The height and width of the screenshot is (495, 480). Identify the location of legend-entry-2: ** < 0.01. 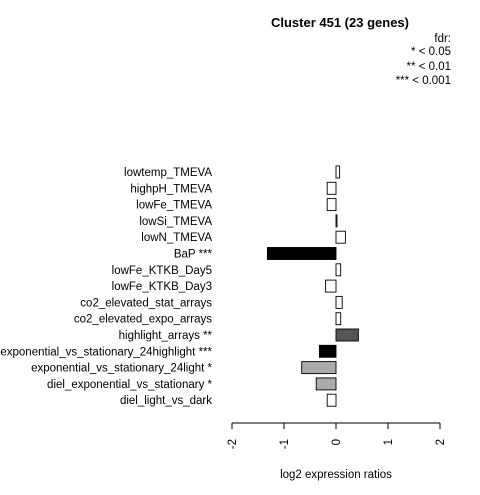
(429, 67).